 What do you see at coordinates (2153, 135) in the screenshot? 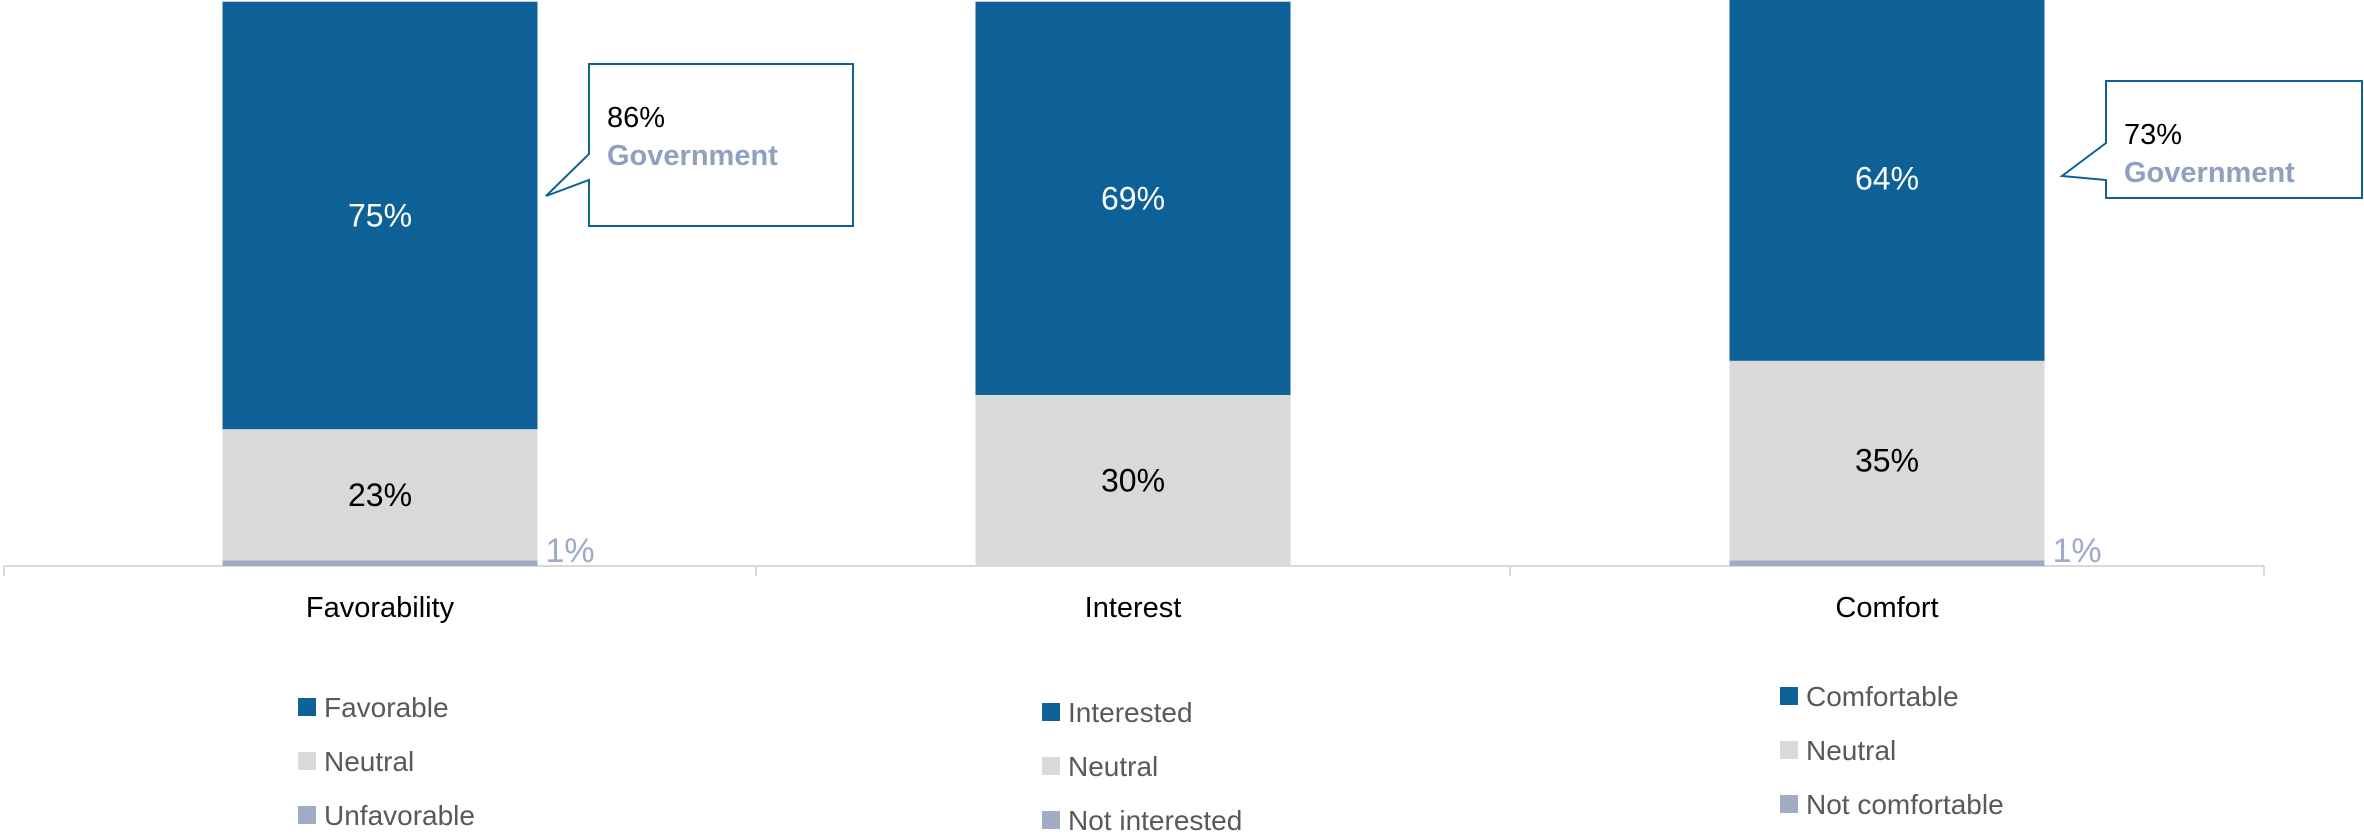
I see `callout-value: 73%` at bounding box center [2153, 135].